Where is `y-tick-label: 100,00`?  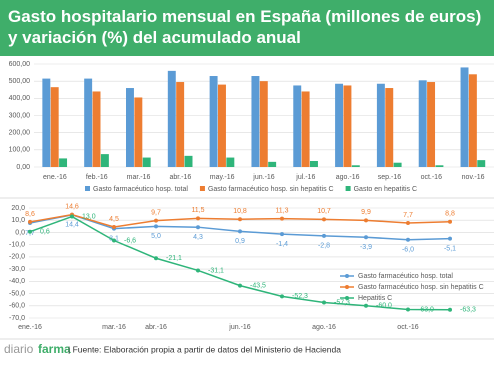
y-tick-label: 100,00 is located at coordinates (20, 150).